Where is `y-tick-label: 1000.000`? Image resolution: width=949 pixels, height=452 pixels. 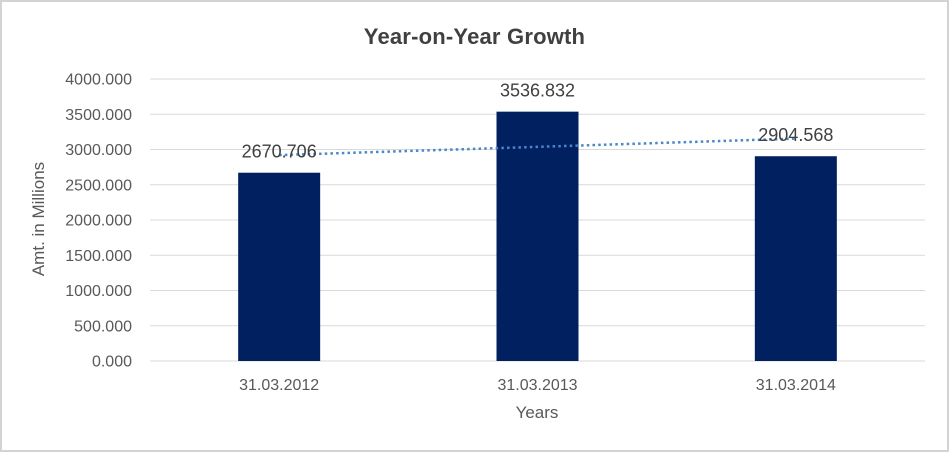 y-tick-label: 1000.000 is located at coordinates (98, 291).